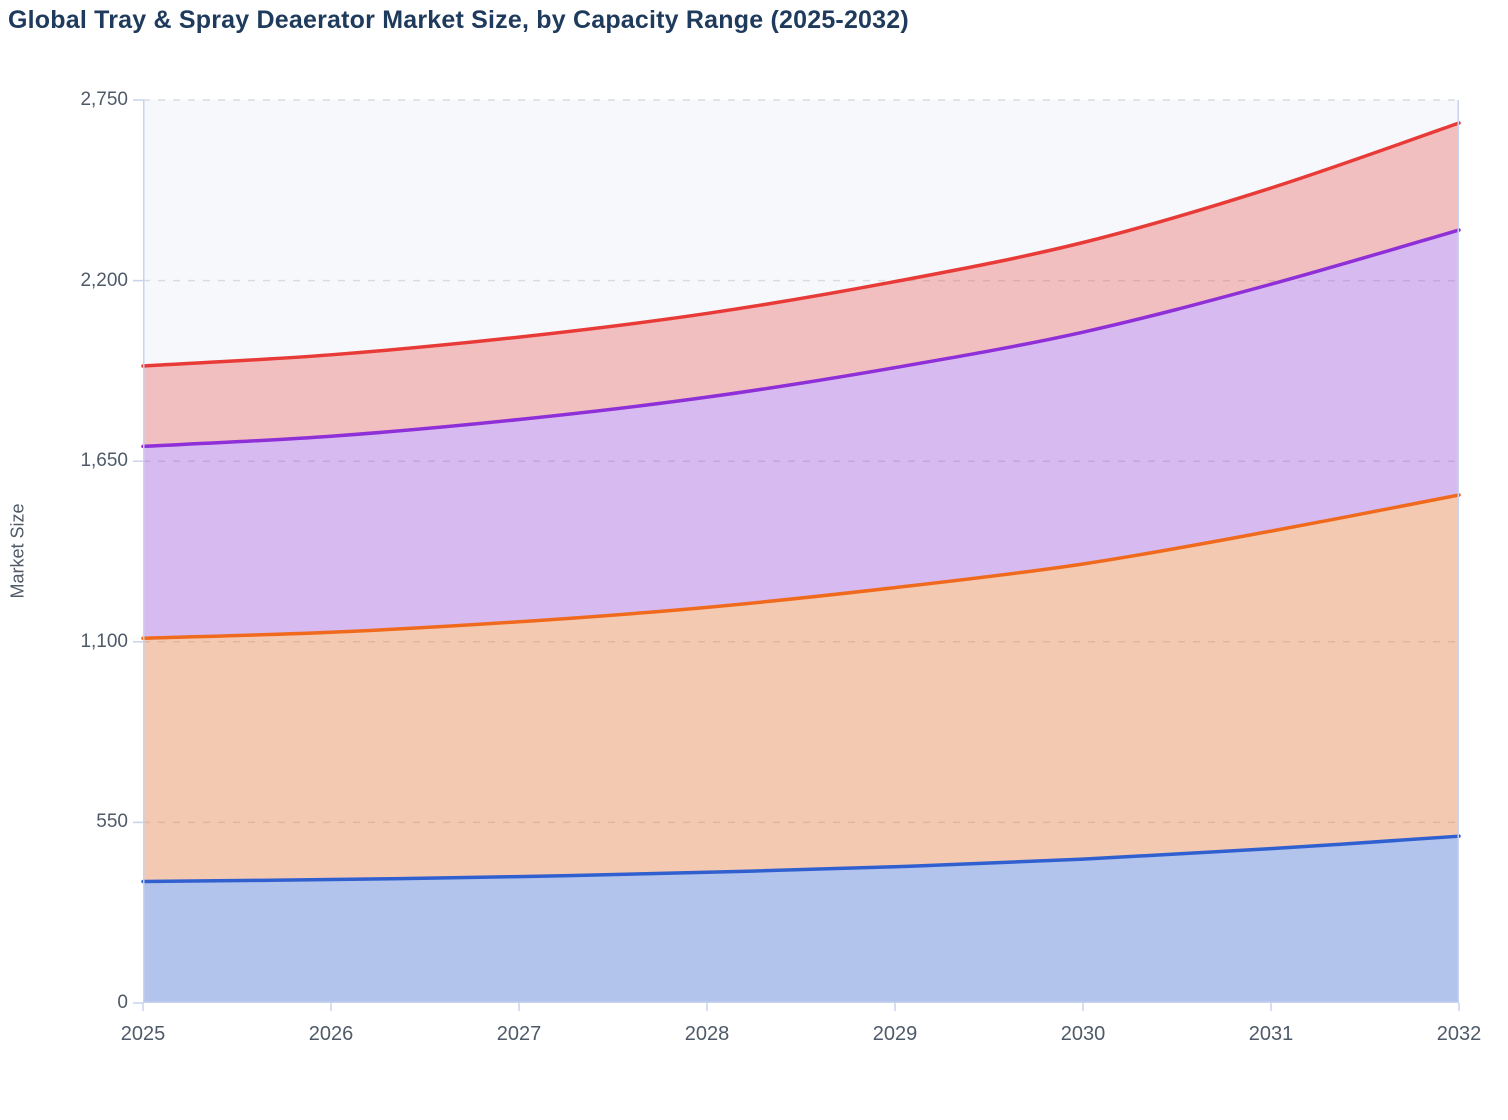  Describe the element at coordinates (1083, 1034) in the screenshot. I see `x-tick-label: 2030` at that location.